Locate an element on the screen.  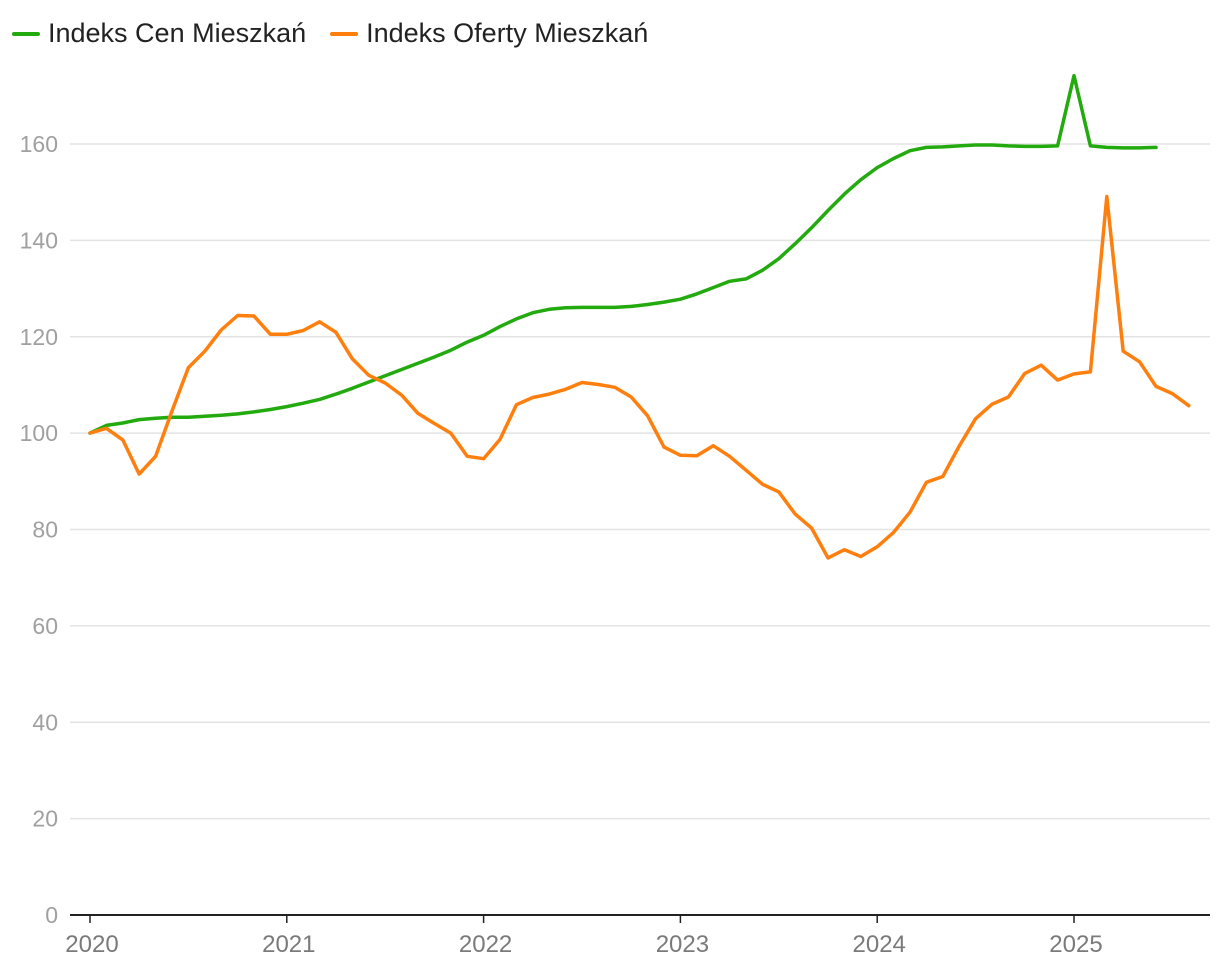
y-tick-label-160: 160 is located at coordinates (39, 144).